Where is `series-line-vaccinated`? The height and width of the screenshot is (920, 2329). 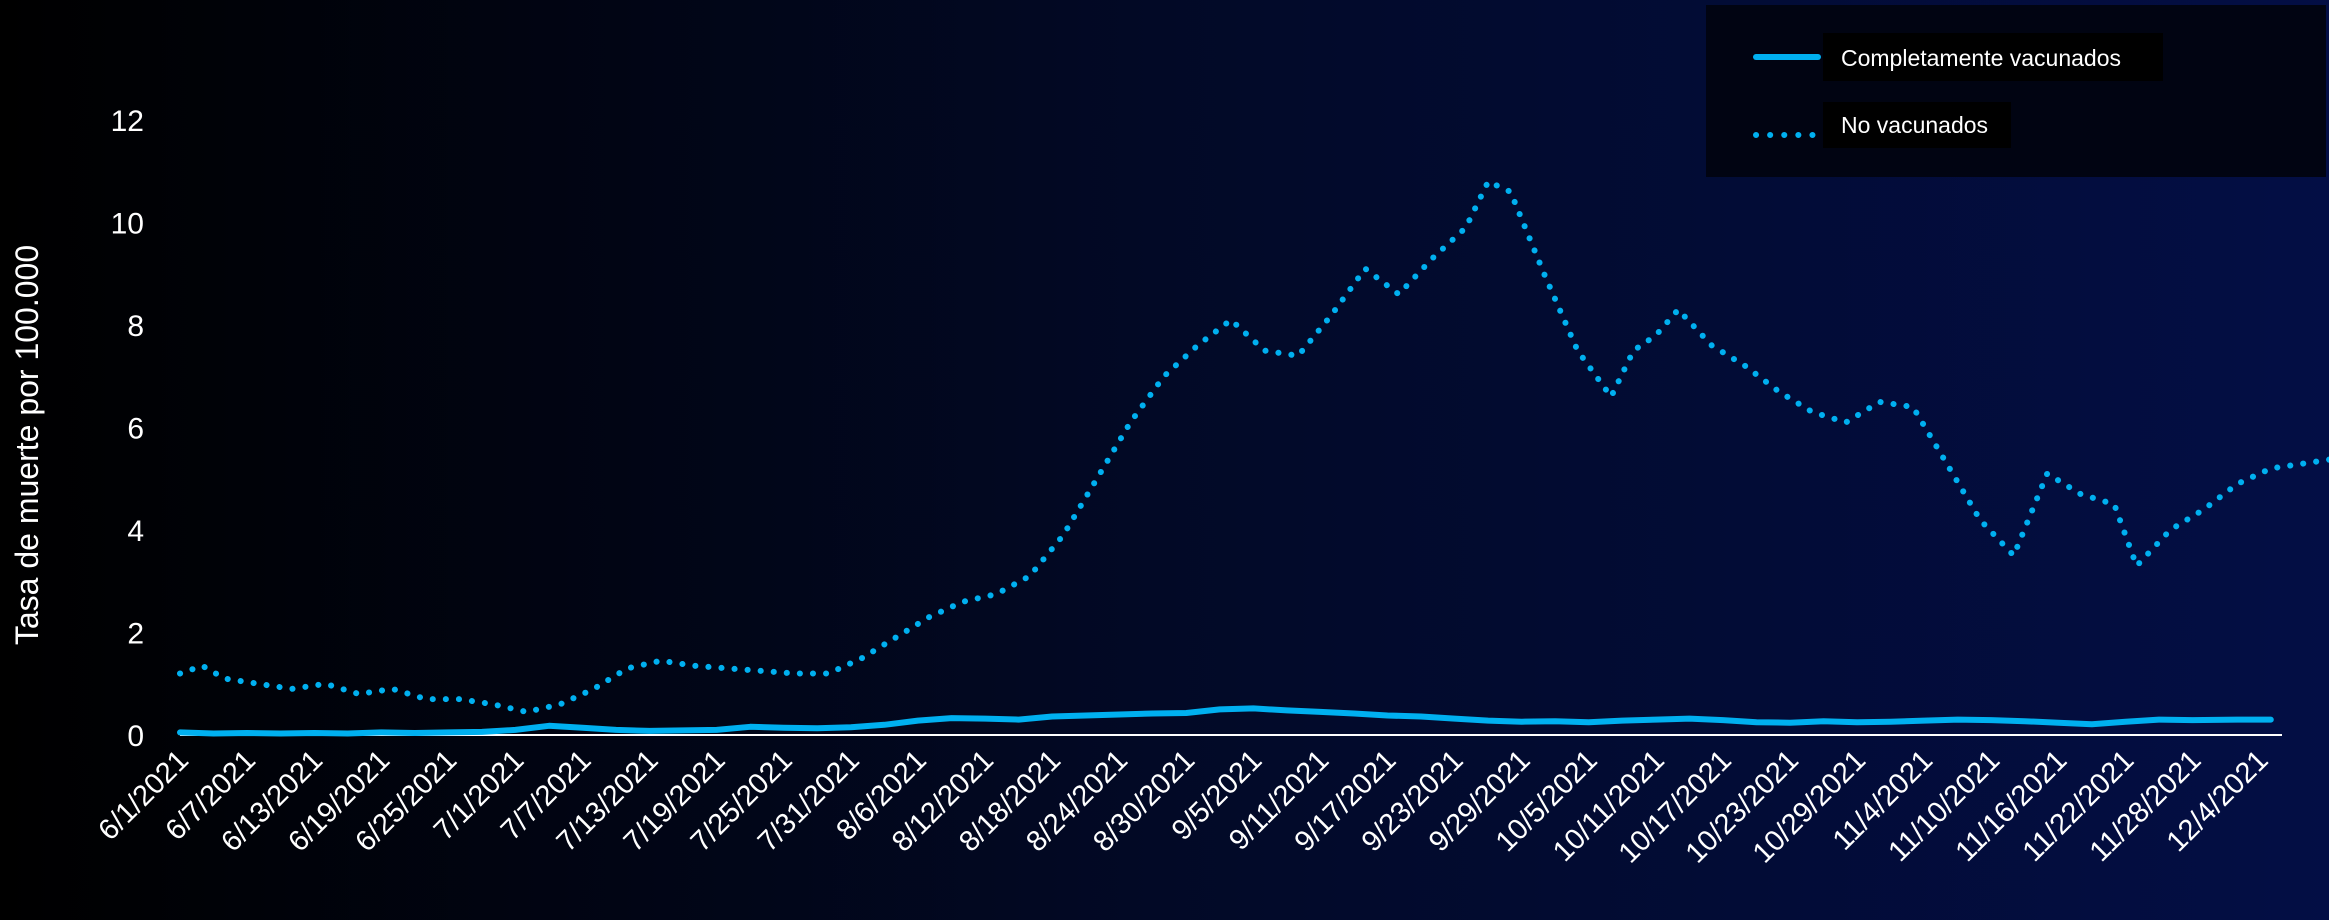 series-line-vaccinated is located at coordinates (1225, 721).